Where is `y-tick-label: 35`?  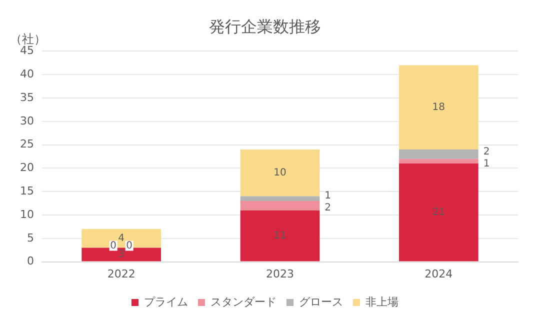
y-tick-label: 35 is located at coordinates (27, 97).